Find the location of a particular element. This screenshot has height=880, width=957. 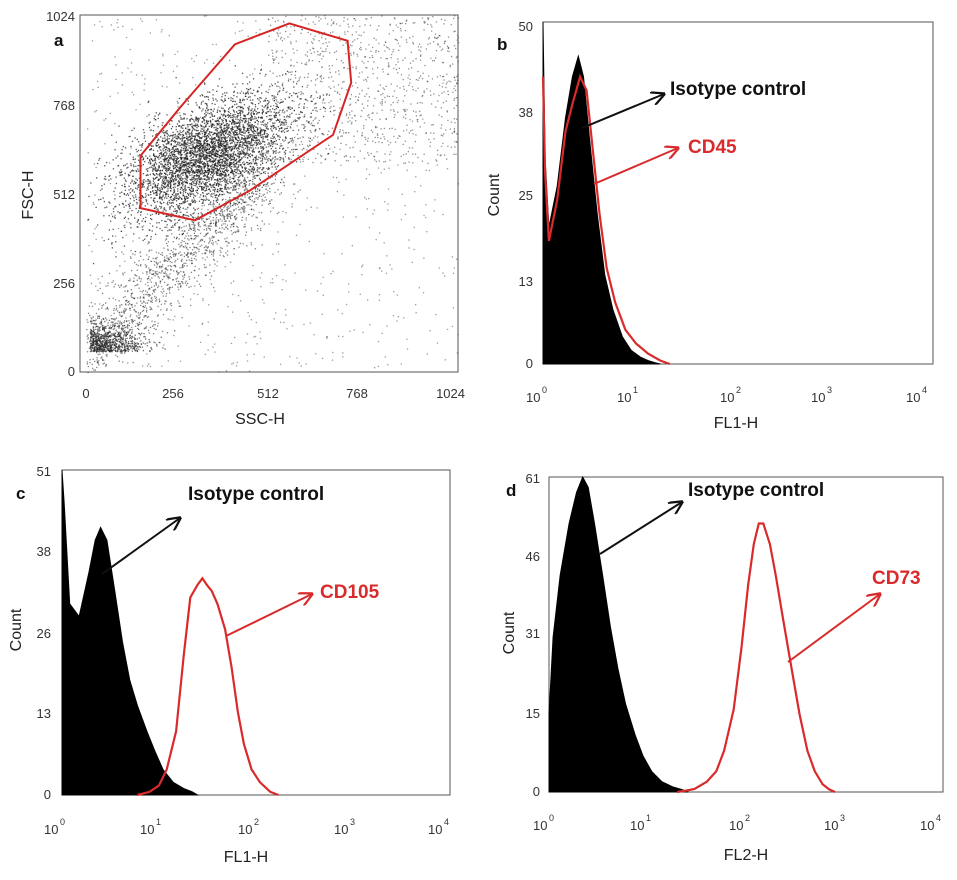

panel-c-ytick-38: 38 is located at coordinates (44, 551).